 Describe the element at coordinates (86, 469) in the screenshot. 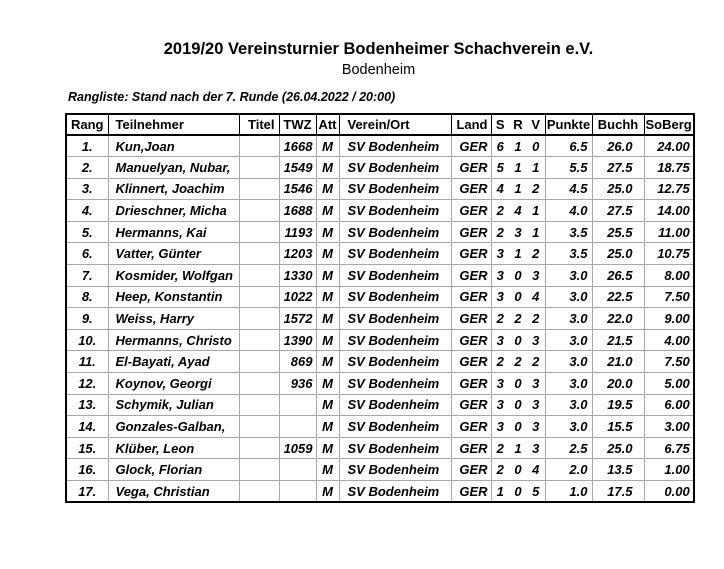

I see `cell-rang: 16.` at that location.